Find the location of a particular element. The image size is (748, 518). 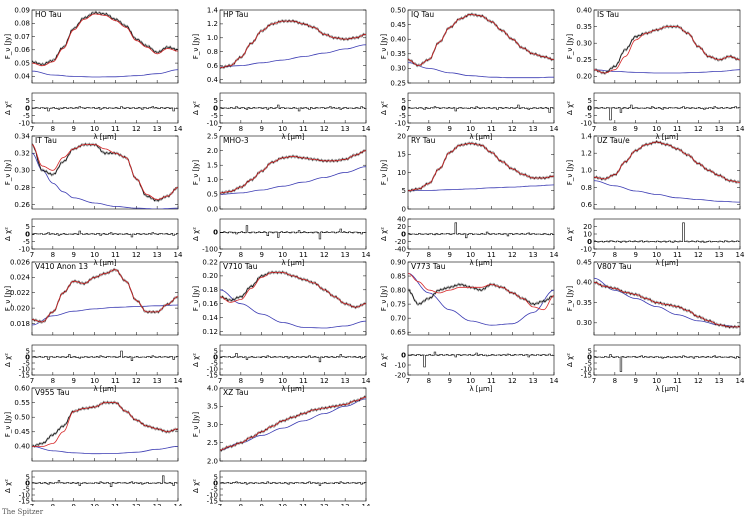

y-tick-label: 0.6 is located at coordinates (587, 205).